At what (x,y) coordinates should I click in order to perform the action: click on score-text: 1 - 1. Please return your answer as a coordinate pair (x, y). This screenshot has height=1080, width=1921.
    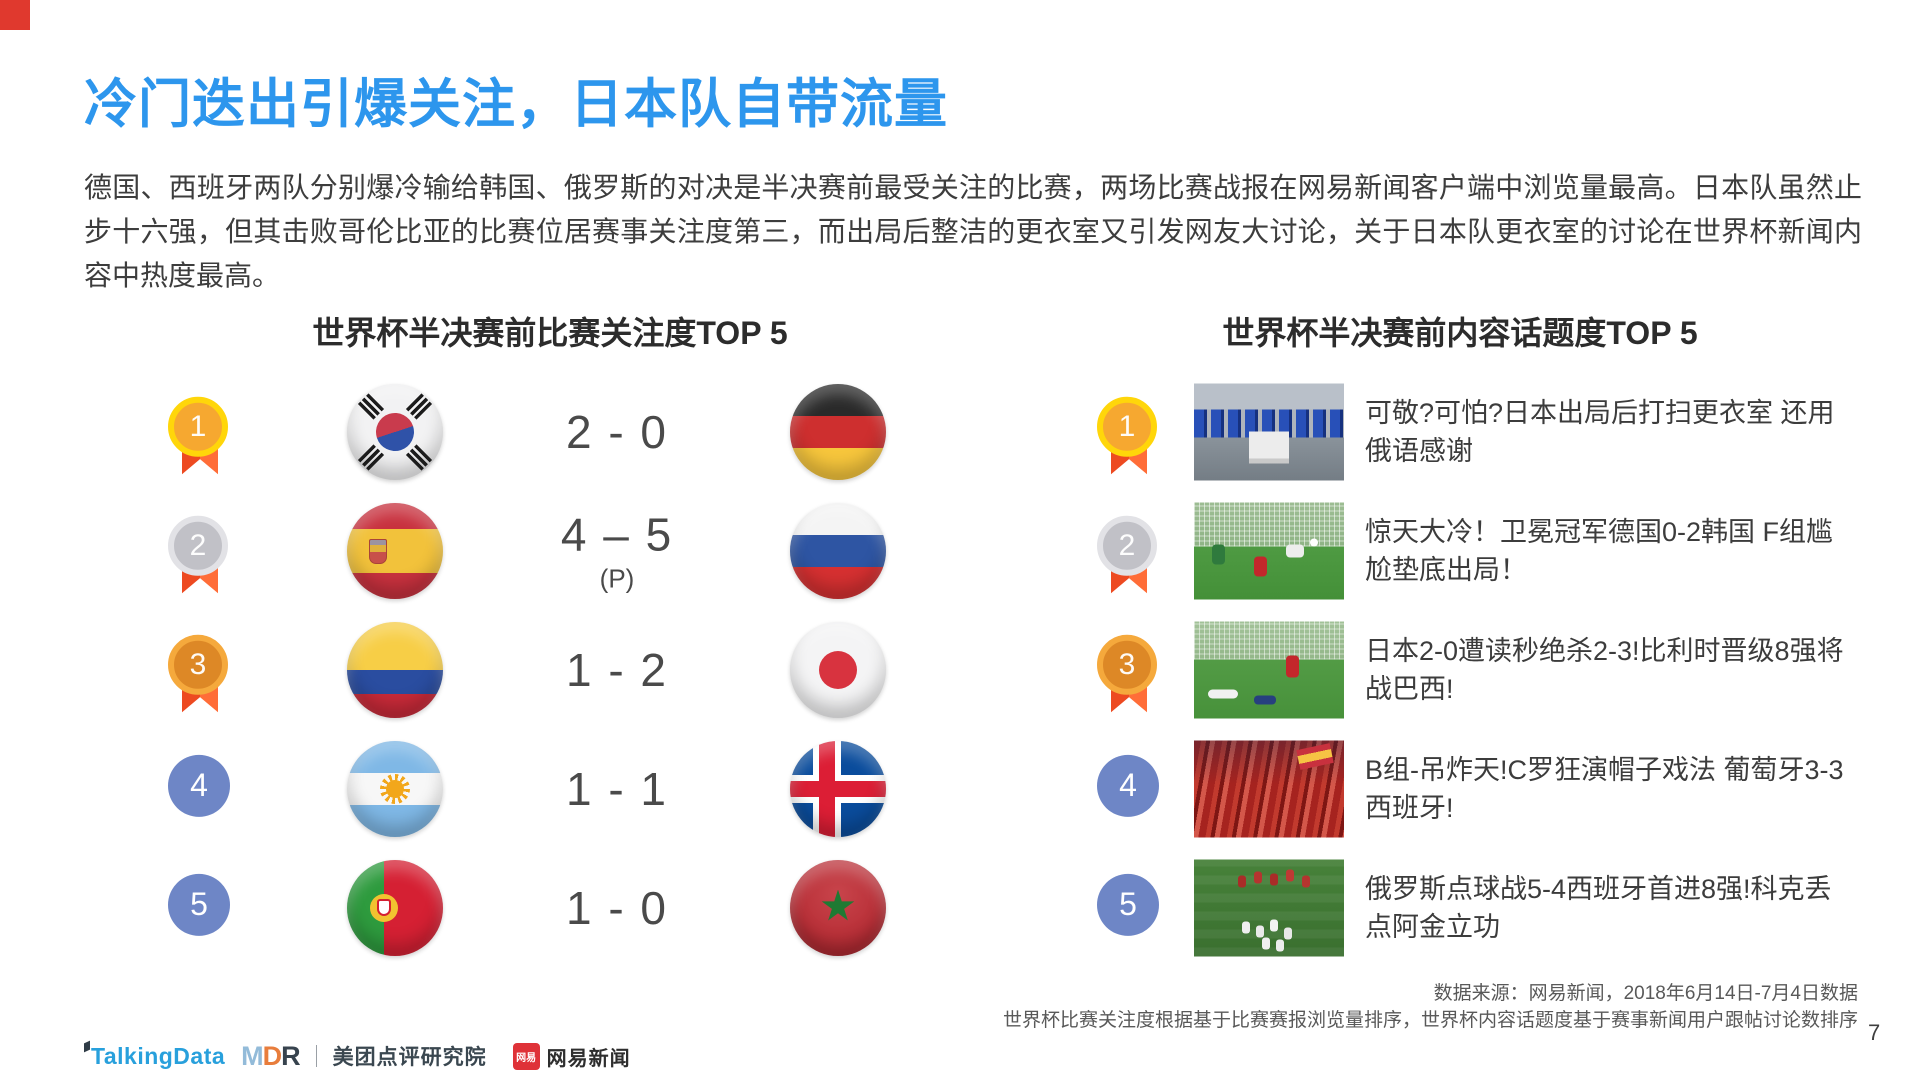
    Looking at the image, I should click on (617, 788).